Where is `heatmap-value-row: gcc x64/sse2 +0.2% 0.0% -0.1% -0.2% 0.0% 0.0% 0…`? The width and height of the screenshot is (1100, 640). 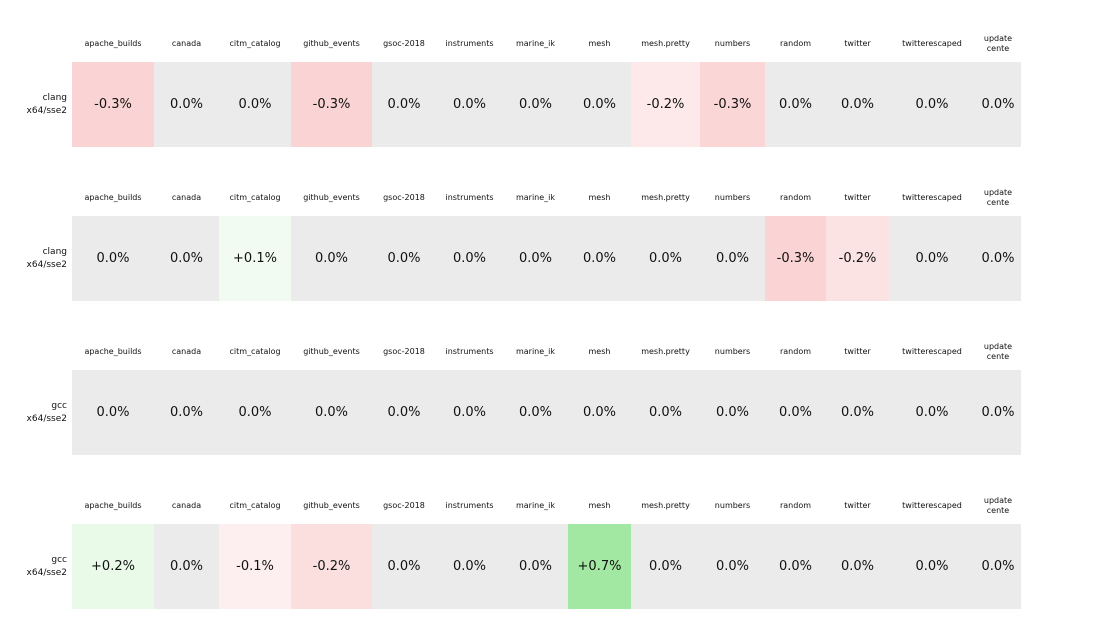 heatmap-value-row: gcc x64/sse2 +0.2% 0.0% -0.1% -0.2% 0.0% 0.0% 0… is located at coordinates (510, 566).